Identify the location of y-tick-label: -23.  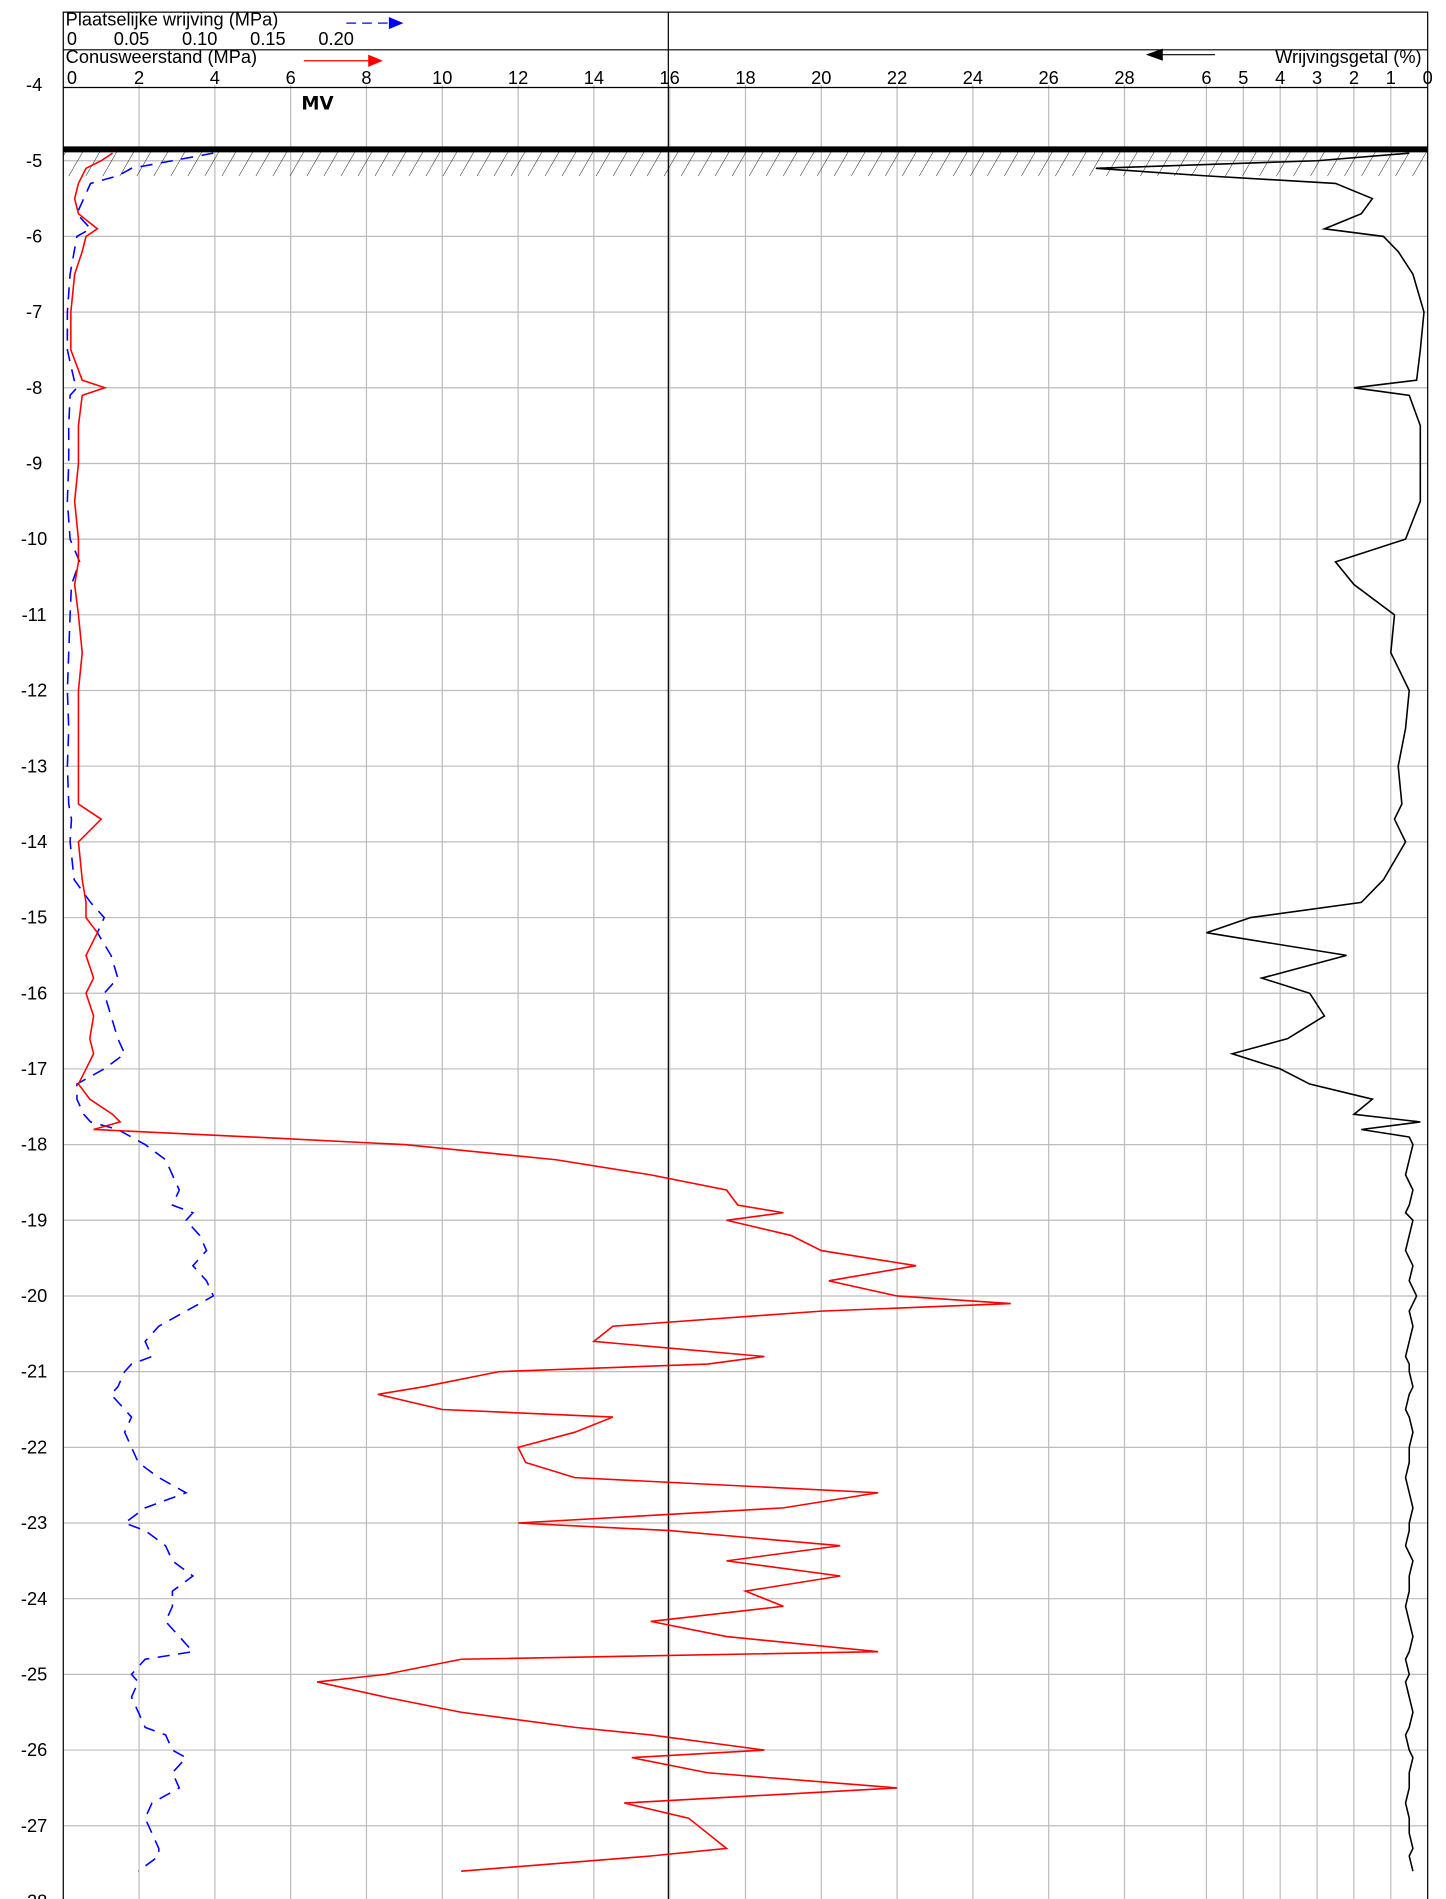
(34, 1523).